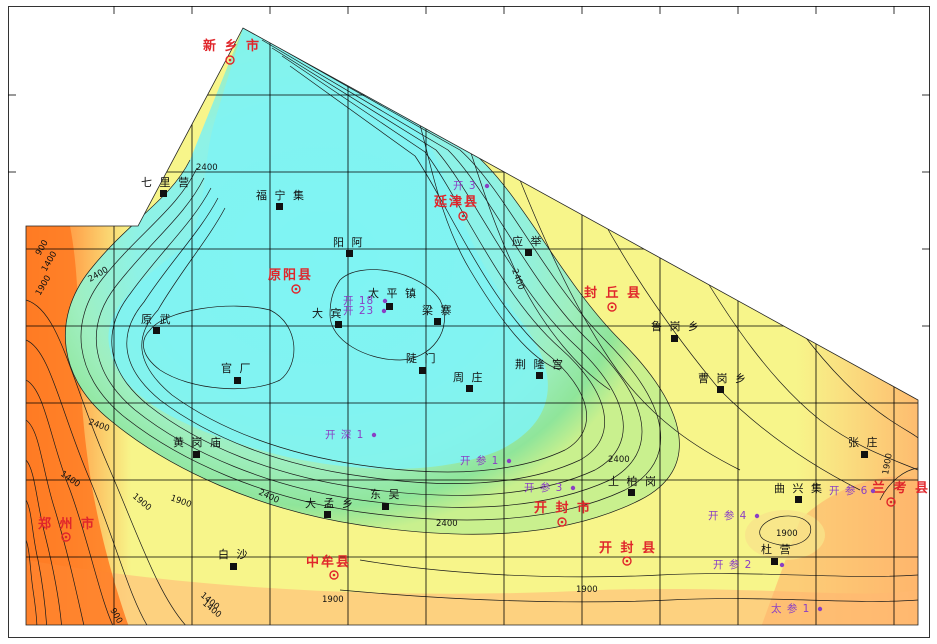 The height and width of the screenshot is (644, 937). Describe the element at coordinates (196, 454) in the screenshot. I see `town-marker-huanggangmiao` at that location.